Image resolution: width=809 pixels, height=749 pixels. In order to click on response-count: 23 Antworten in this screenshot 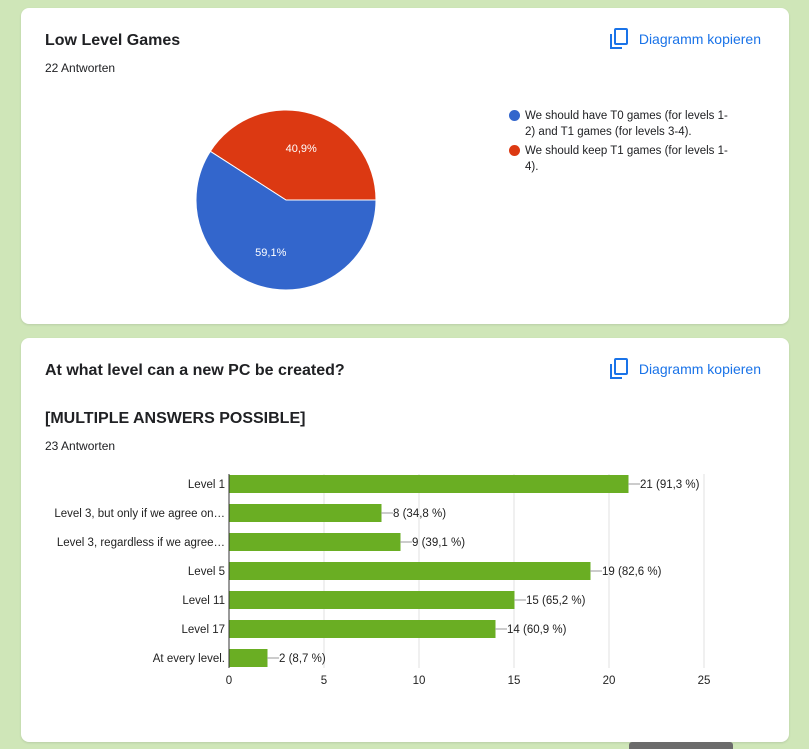, I will do `click(80, 446)`.